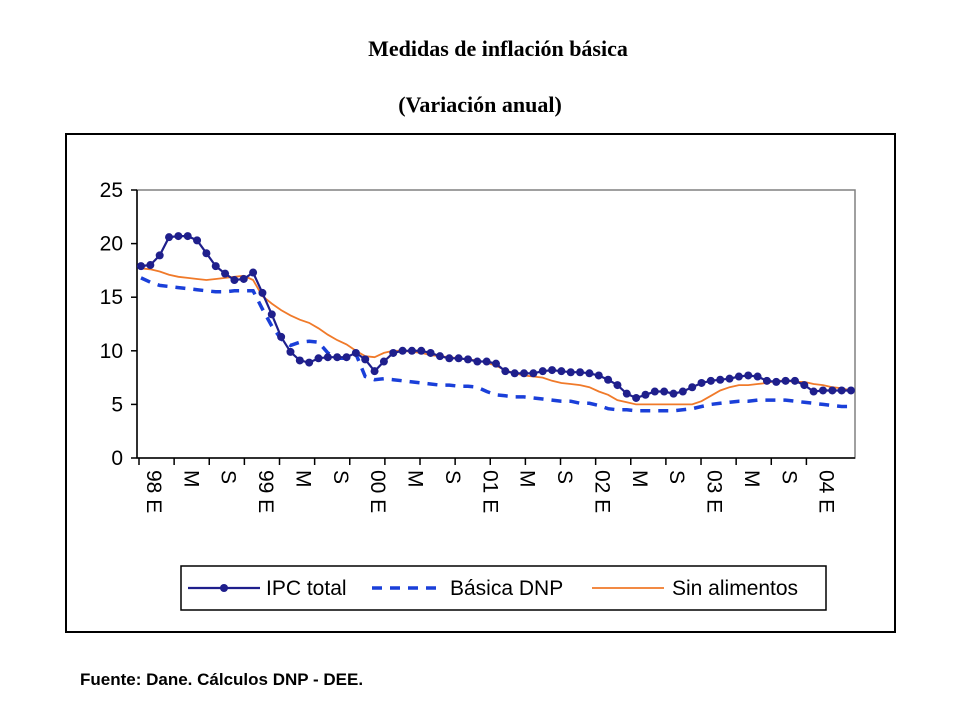 This screenshot has width=960, height=720. Describe the element at coordinates (111, 244) in the screenshot. I see `y-tick-label: 20` at that location.